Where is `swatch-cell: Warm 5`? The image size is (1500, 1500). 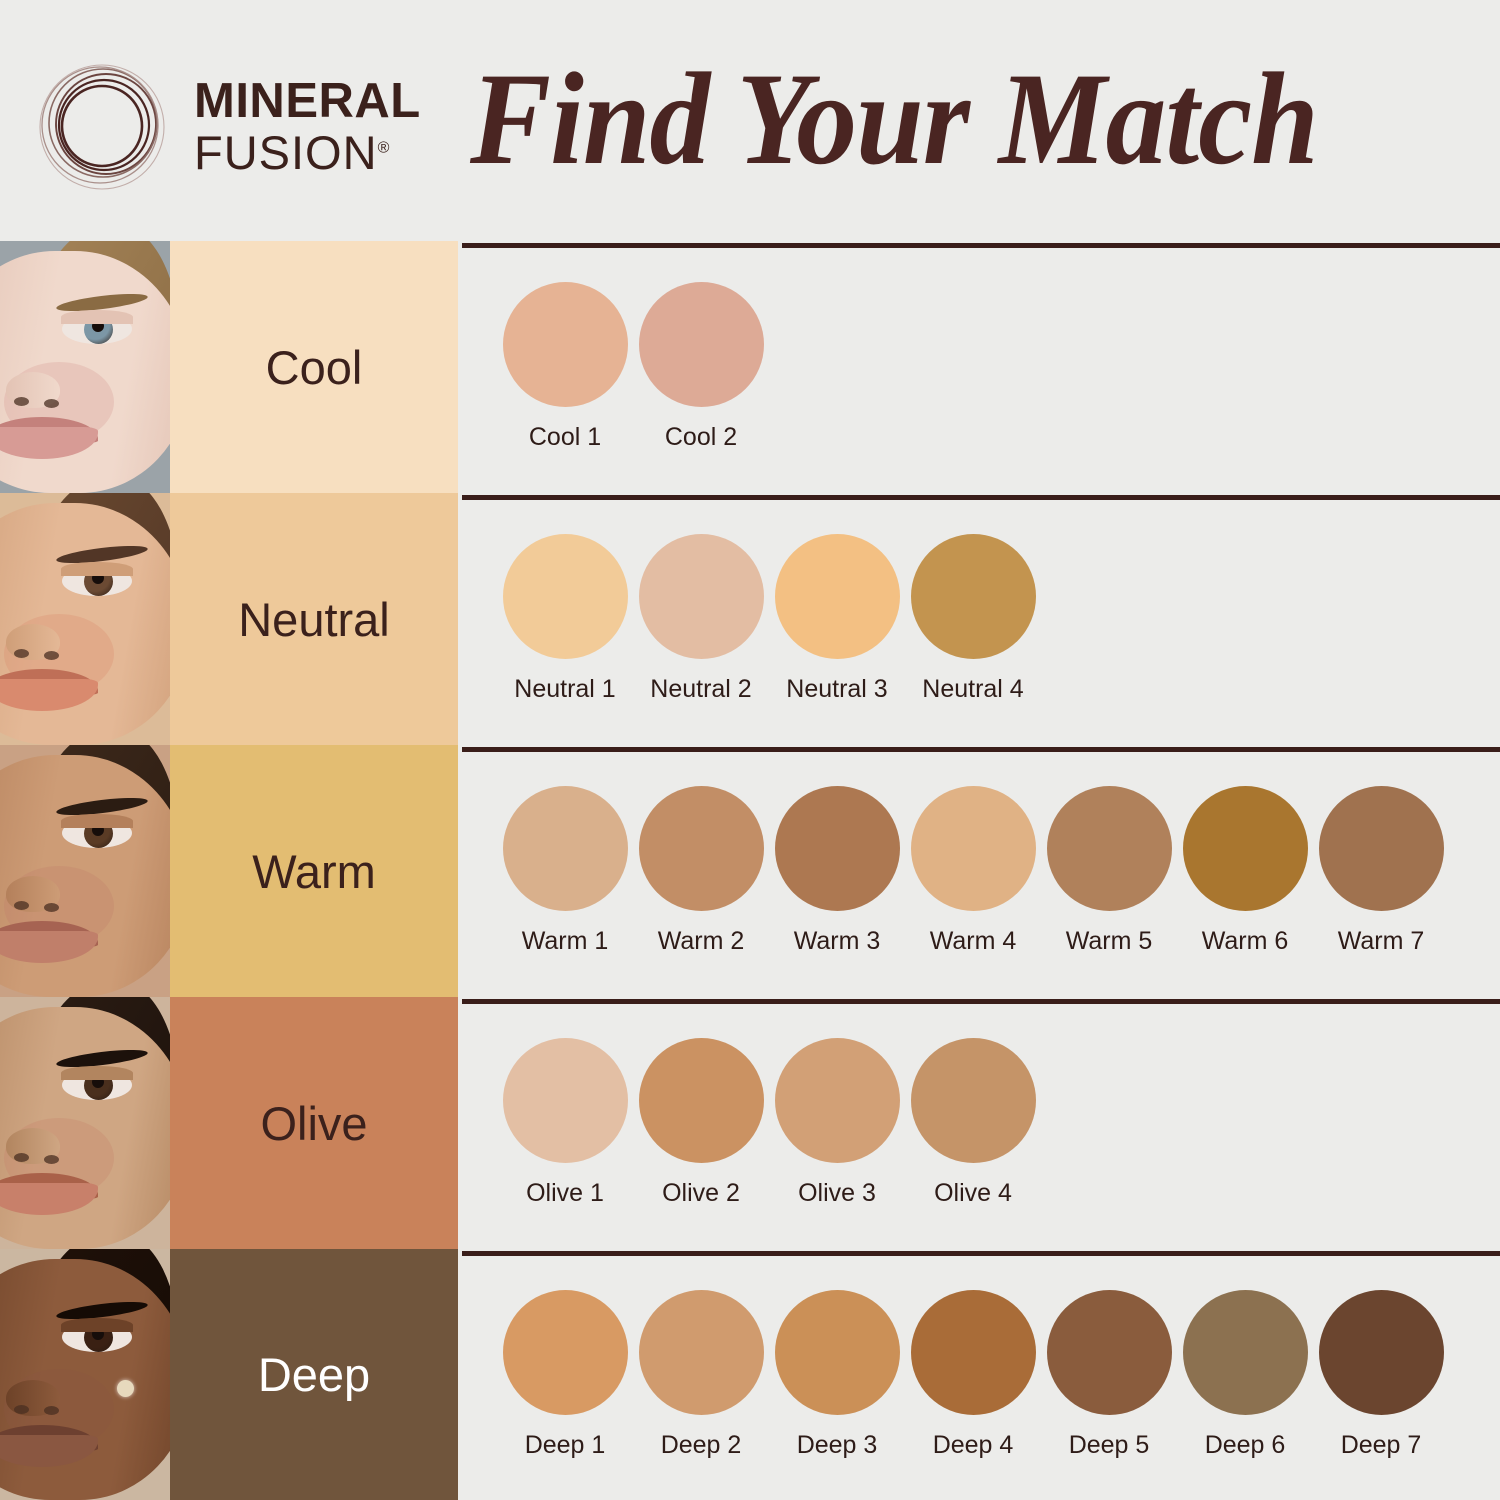
swatch-cell: Warm 5 is located at coordinates (1109, 871).